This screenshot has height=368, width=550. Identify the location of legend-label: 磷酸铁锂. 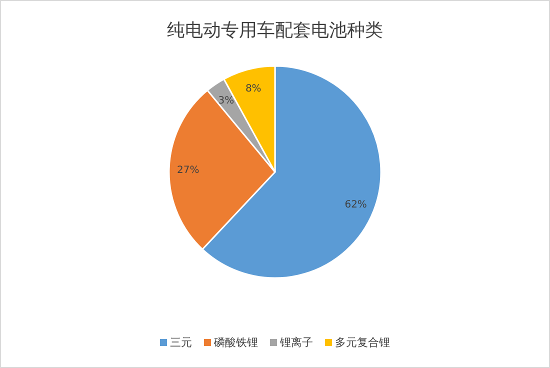
(235, 342).